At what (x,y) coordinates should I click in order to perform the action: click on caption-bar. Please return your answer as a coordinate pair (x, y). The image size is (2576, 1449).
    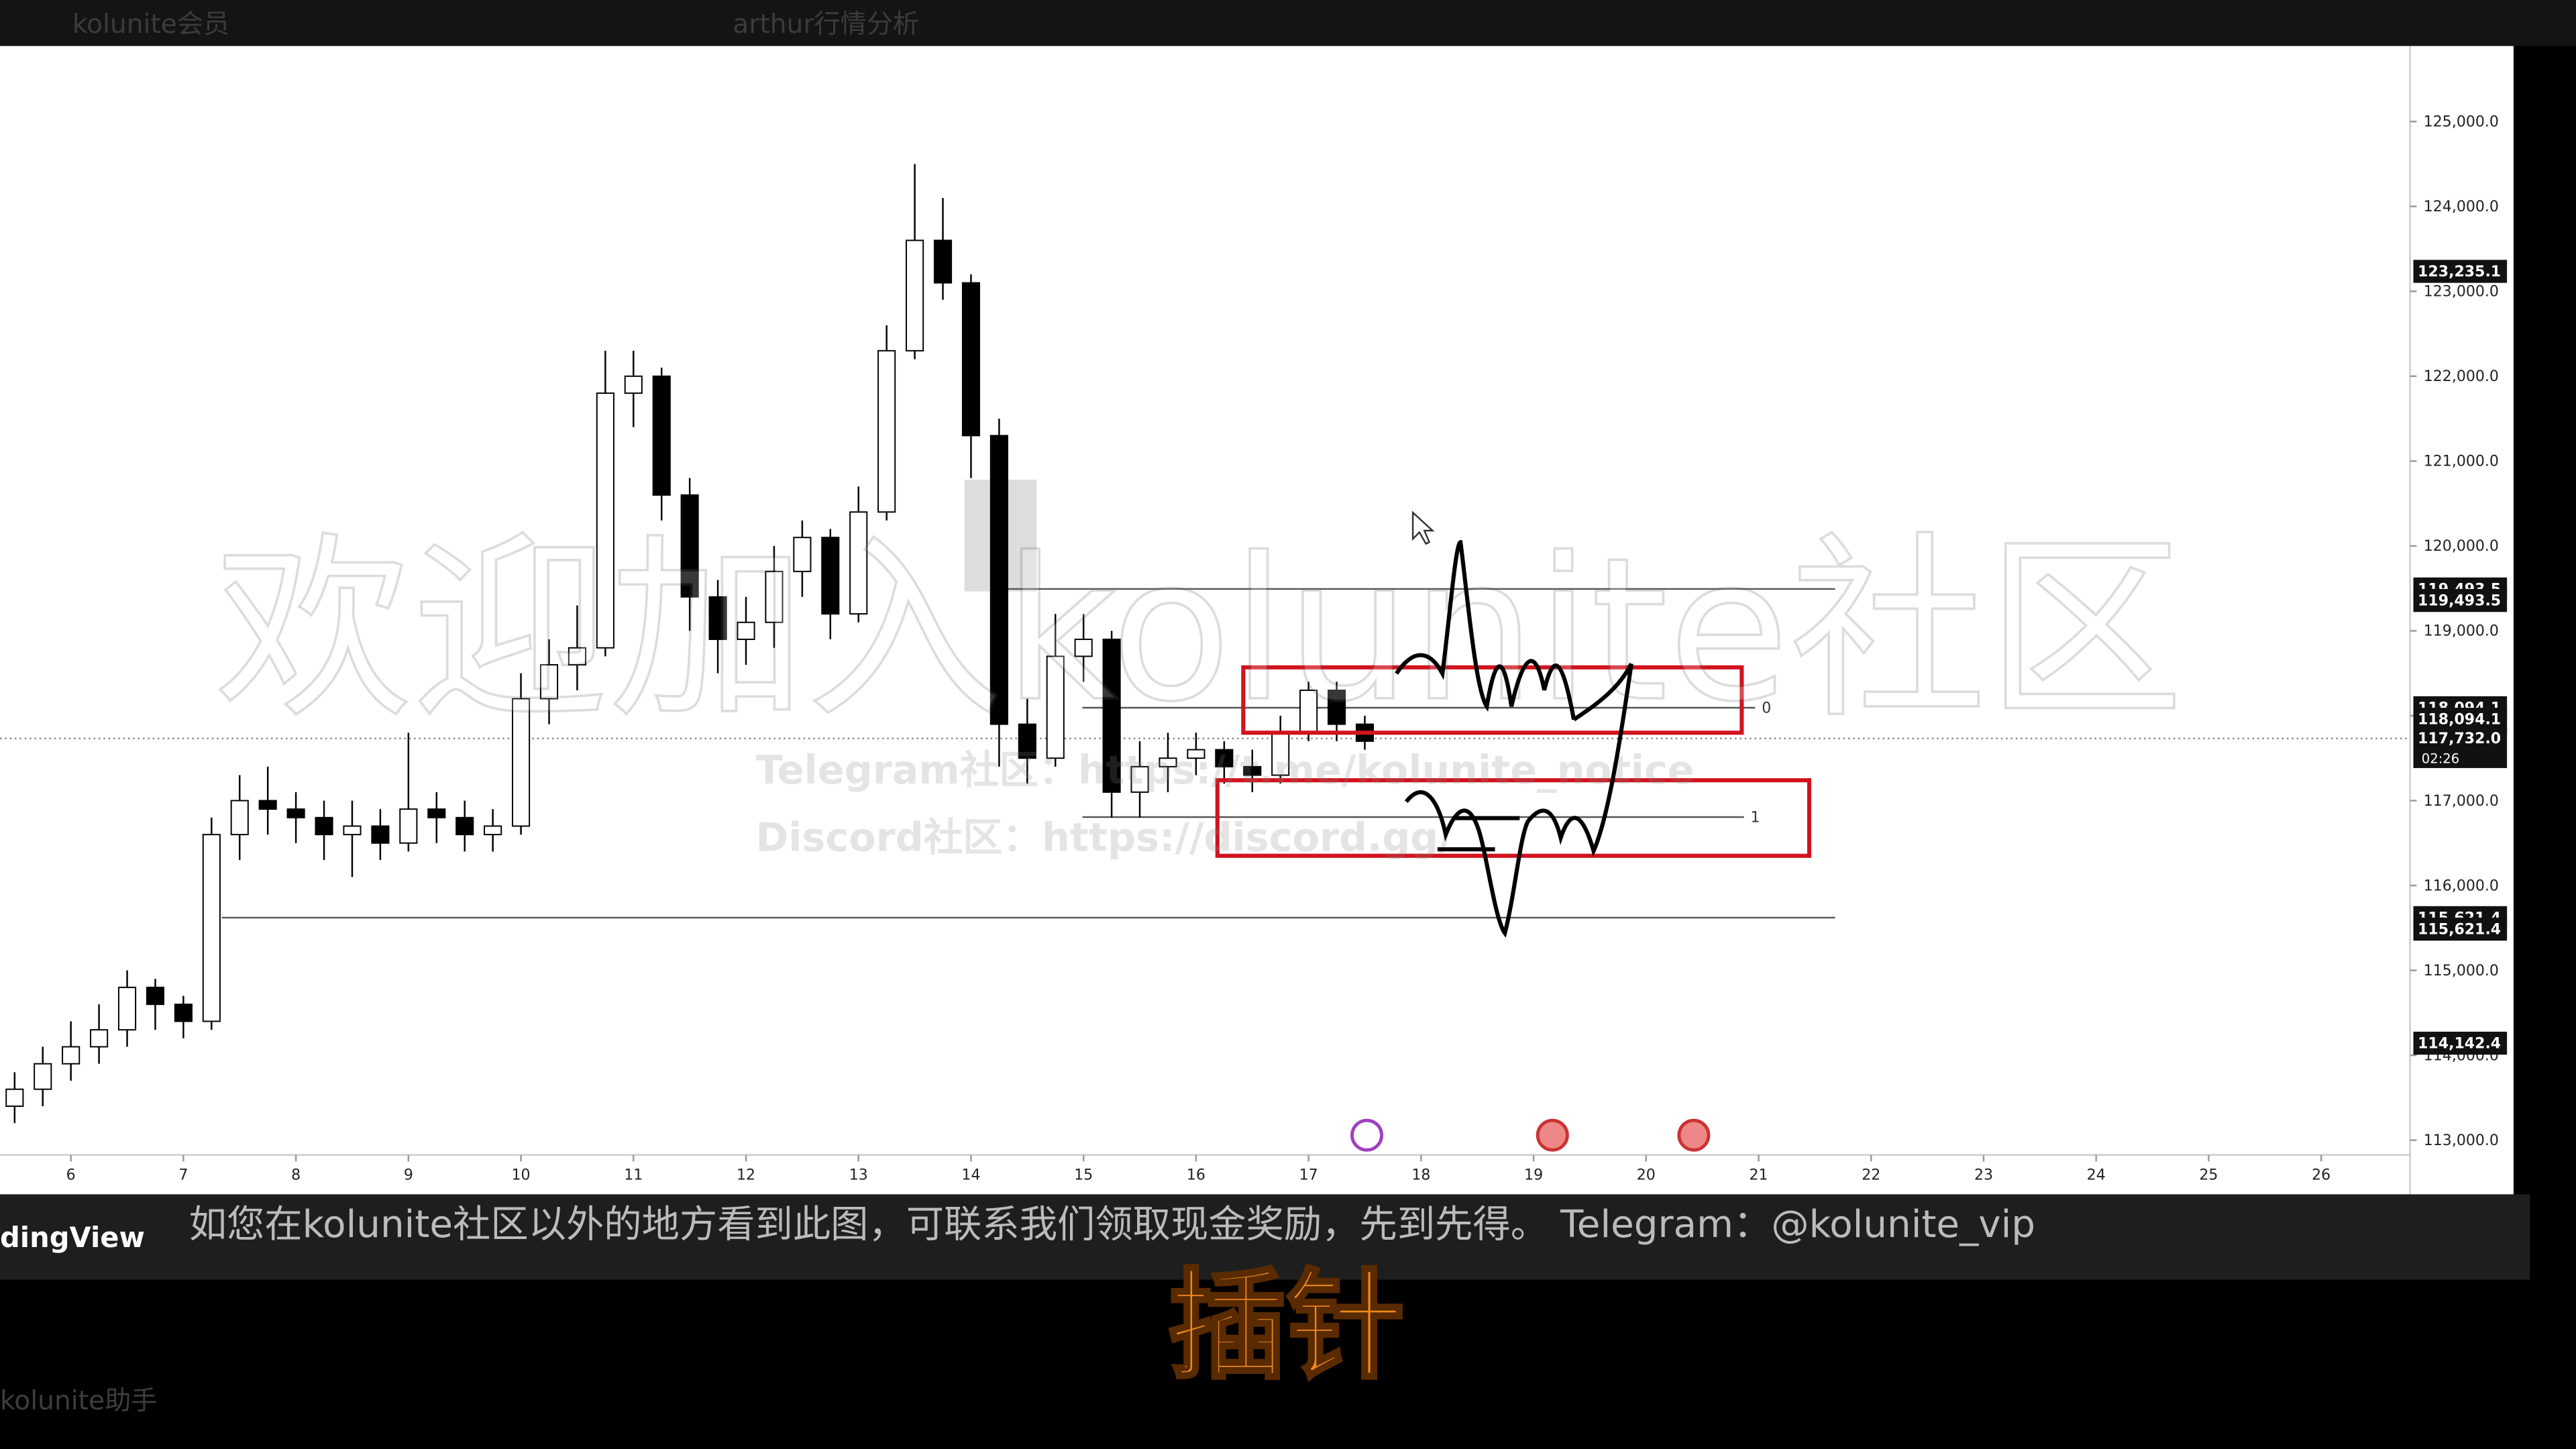
    Looking at the image, I should click on (1265, 1237).